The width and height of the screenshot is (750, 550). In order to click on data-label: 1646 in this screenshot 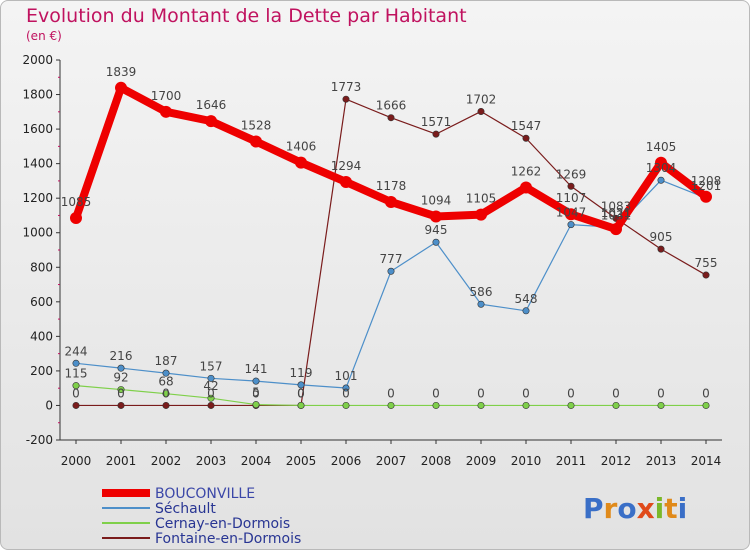, I will do `click(211, 105)`.